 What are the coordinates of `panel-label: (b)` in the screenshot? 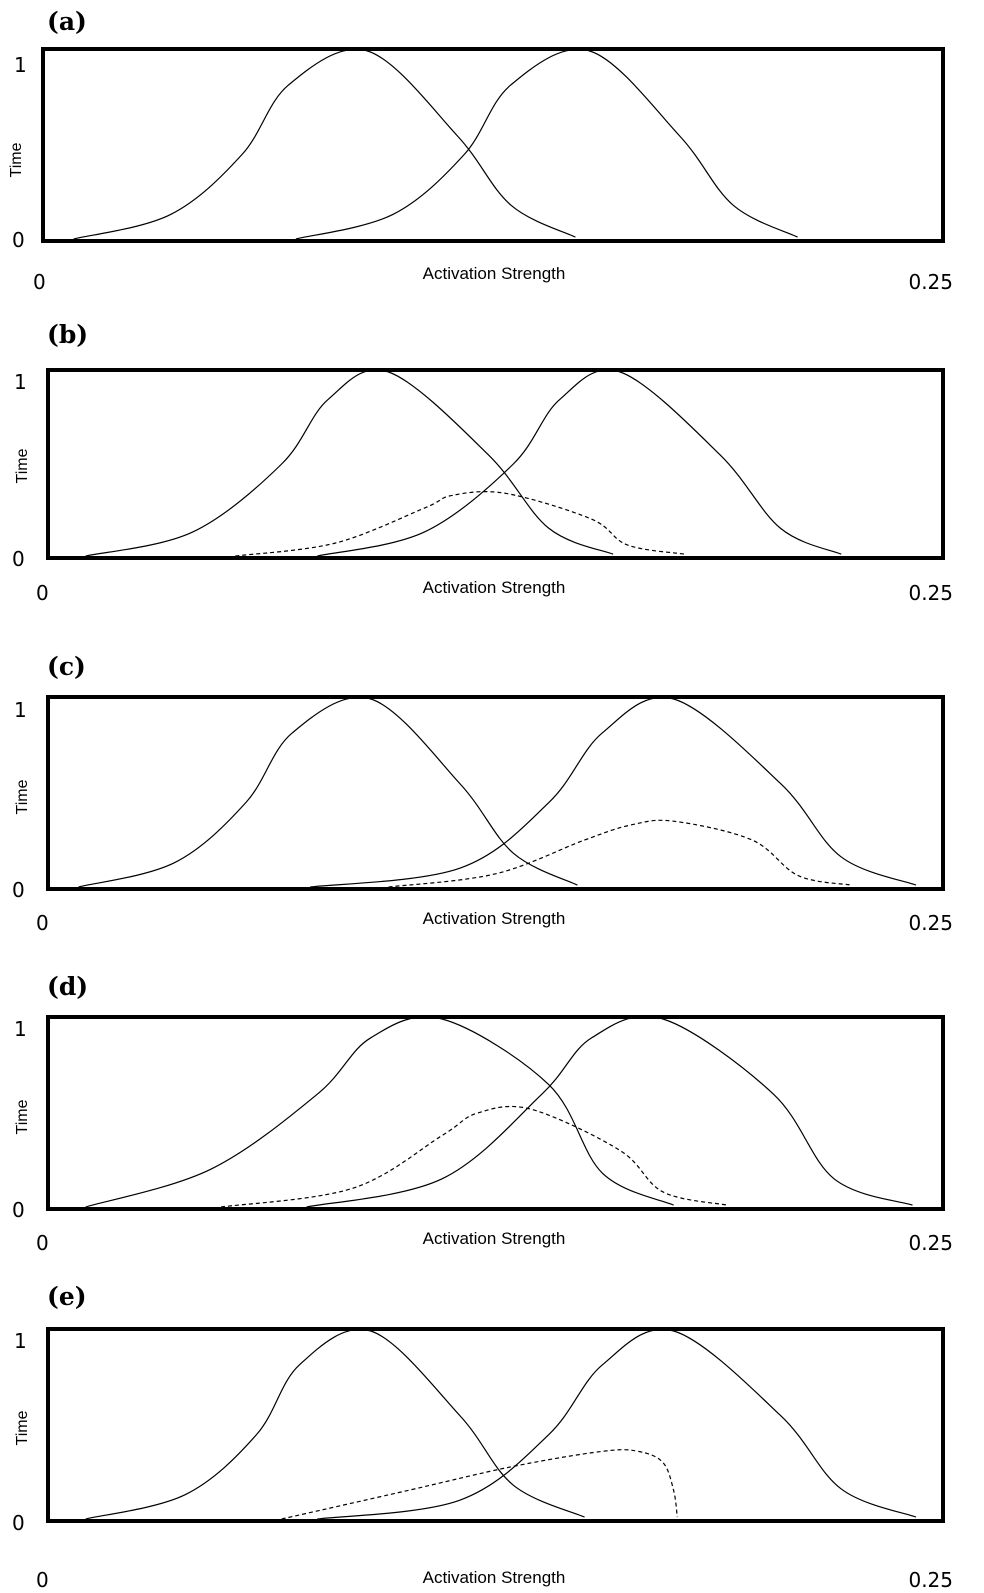 It's located at (67, 334).